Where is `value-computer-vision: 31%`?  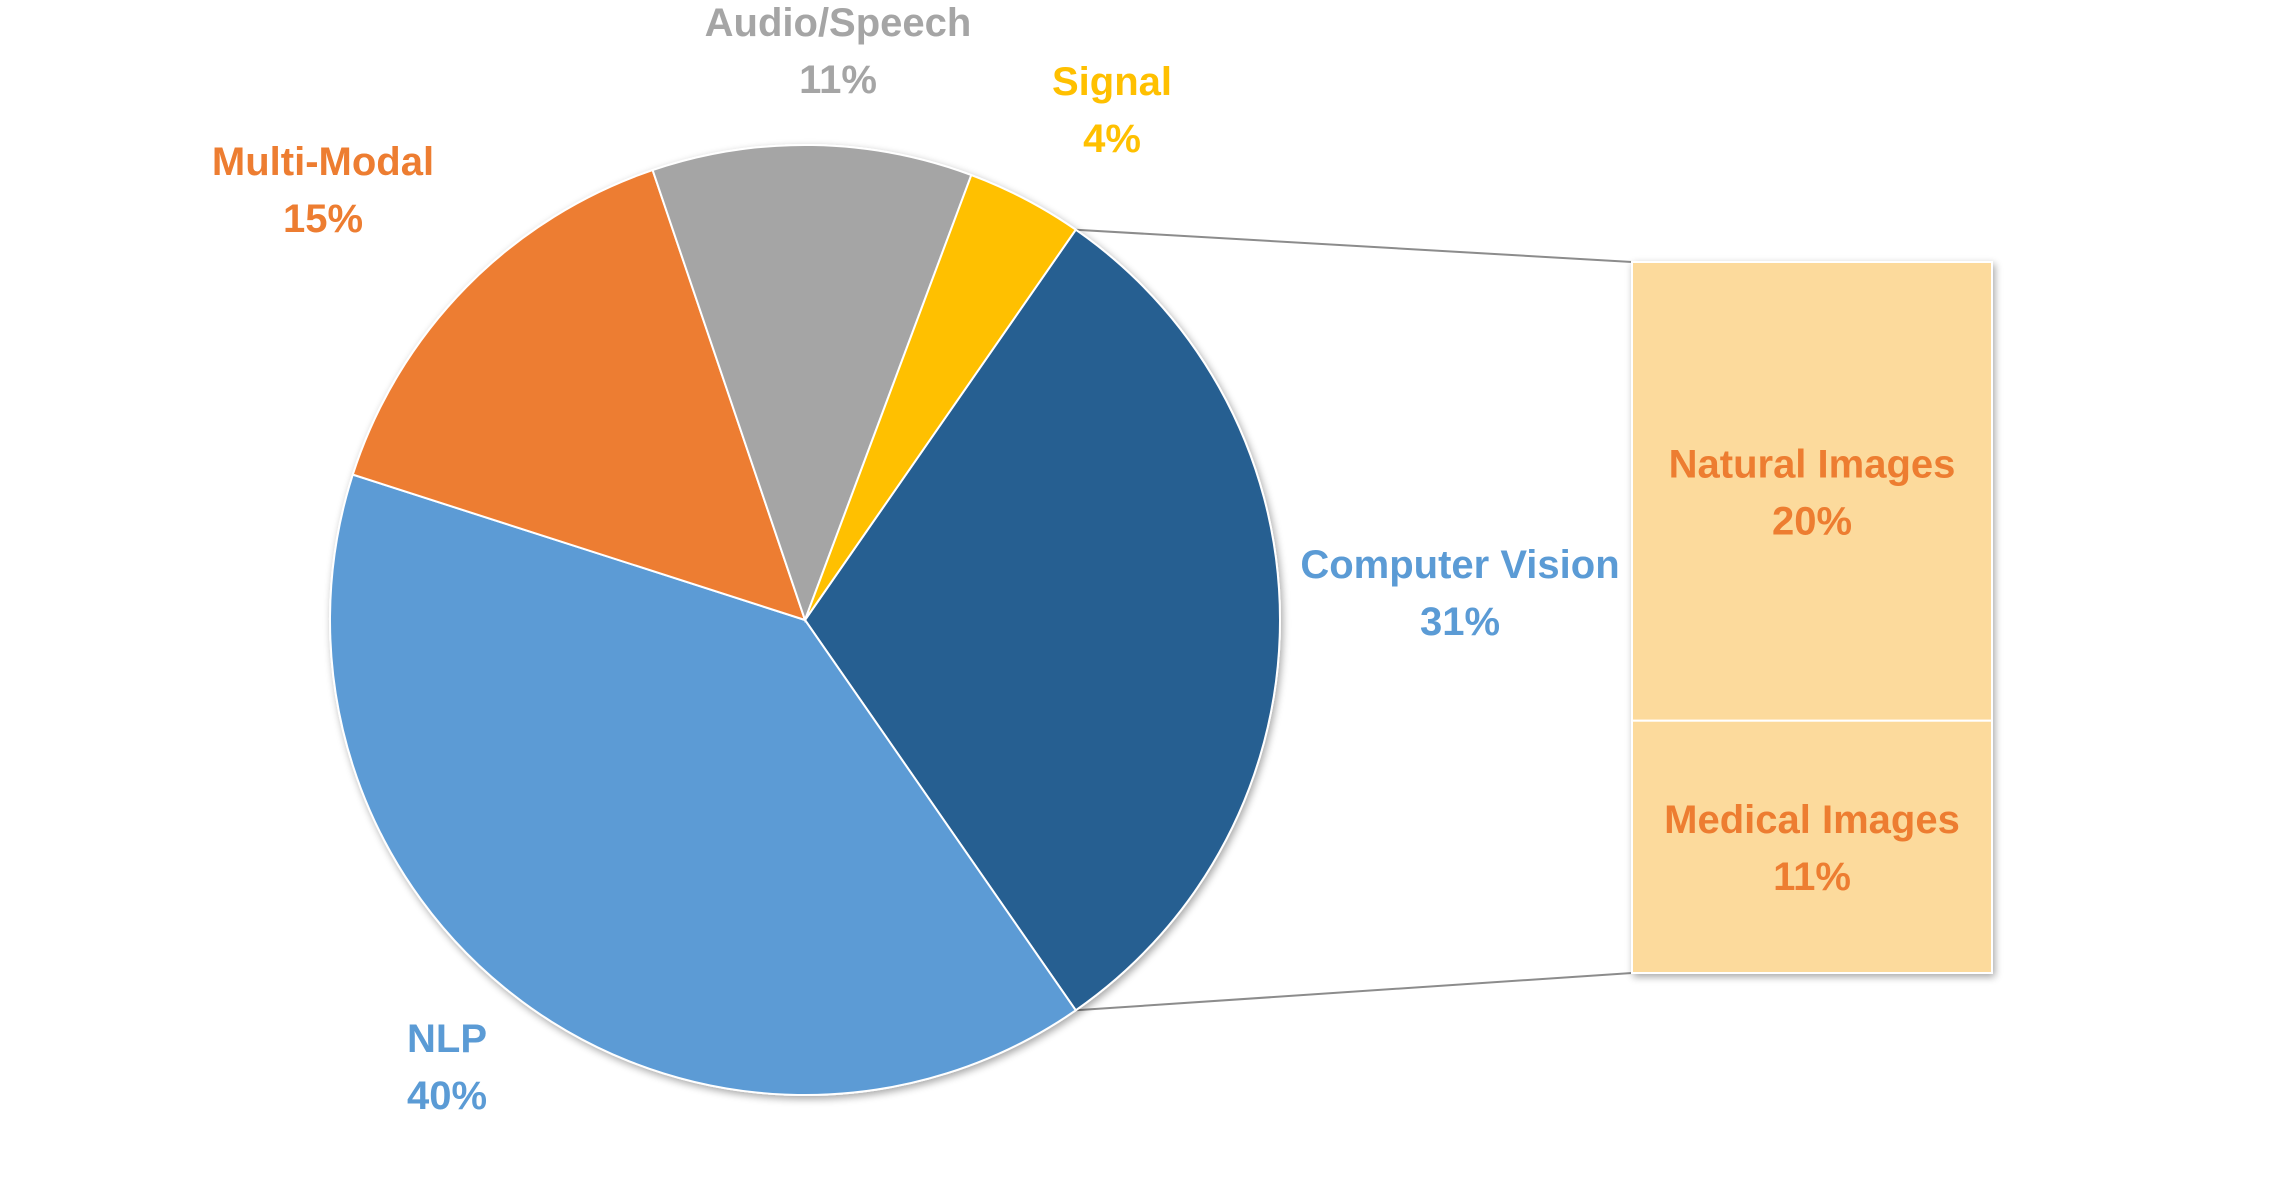
value-computer-vision: 31% is located at coordinates (1460, 622).